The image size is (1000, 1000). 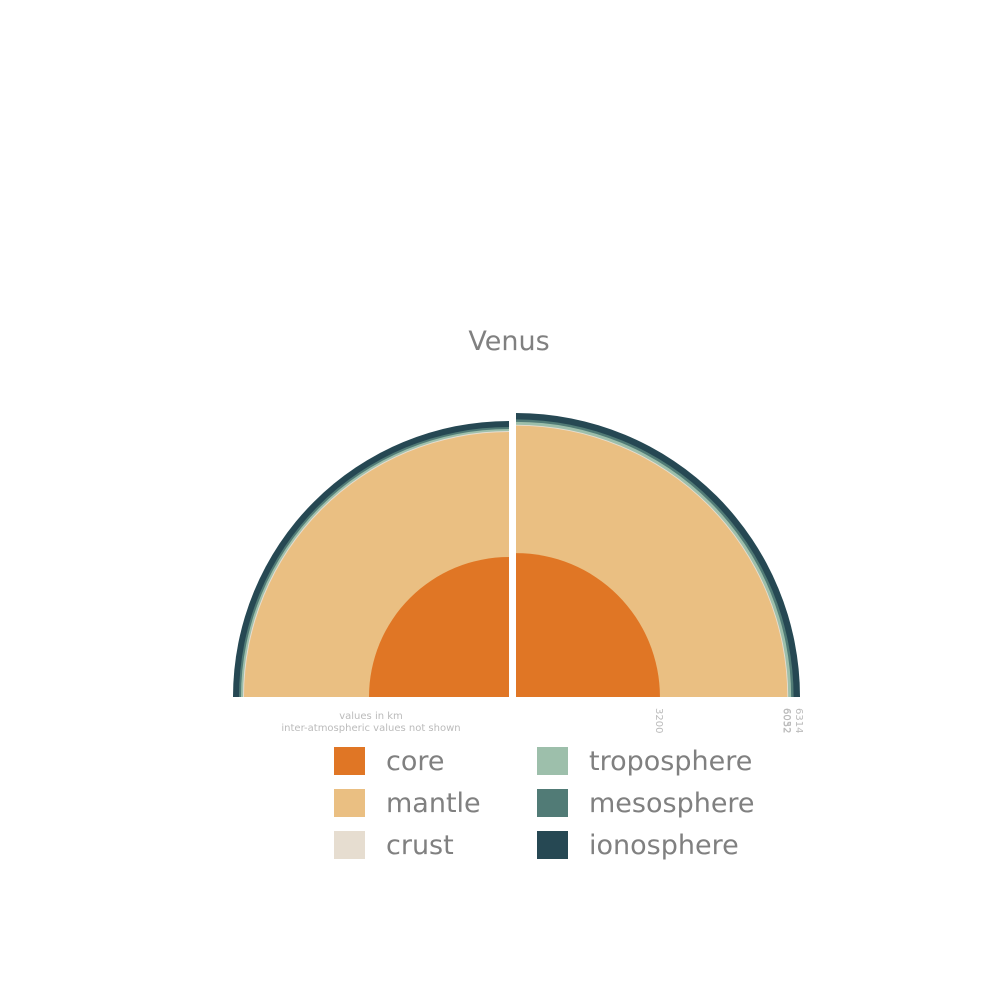 What do you see at coordinates (672, 803) in the screenshot?
I see `legend-label: mesosphere` at bounding box center [672, 803].